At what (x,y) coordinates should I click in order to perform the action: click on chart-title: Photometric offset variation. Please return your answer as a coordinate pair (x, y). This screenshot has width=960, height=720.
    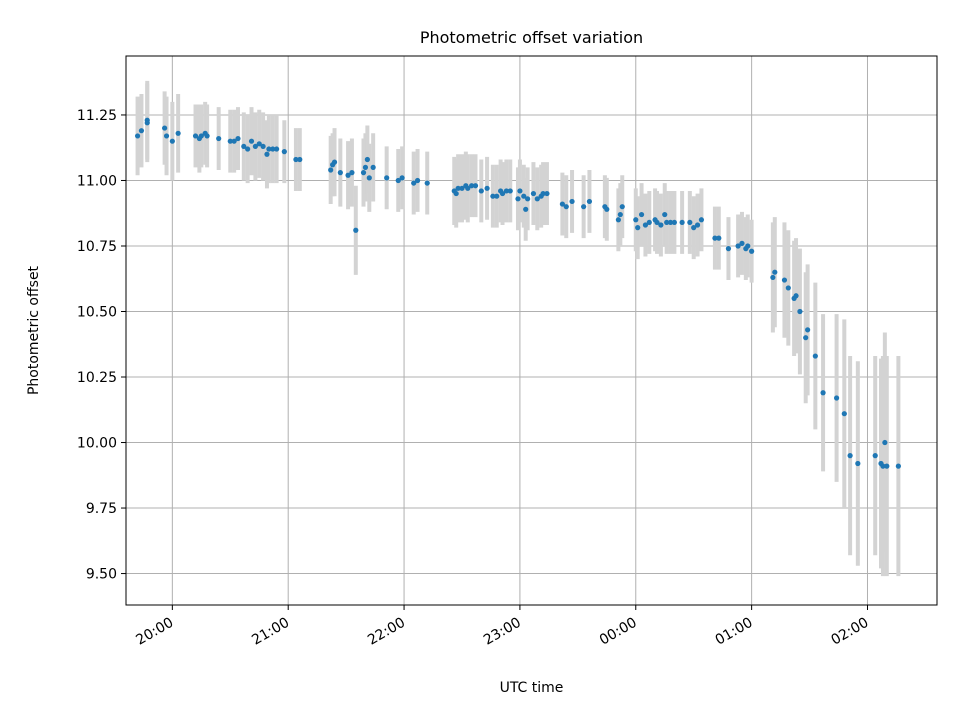
    Looking at the image, I should click on (531, 37).